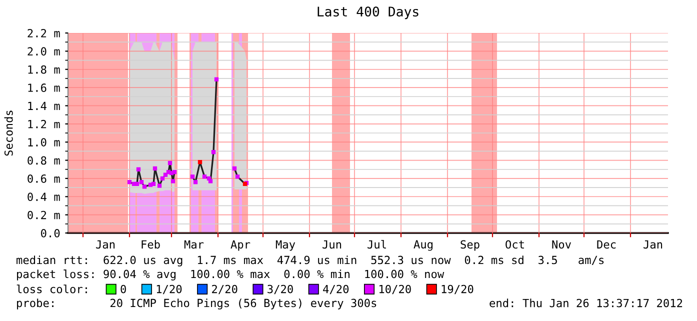 The image size is (697, 321). What do you see at coordinates (151, 244) in the screenshot?
I see `x-tick-label: Feb` at bounding box center [151, 244].